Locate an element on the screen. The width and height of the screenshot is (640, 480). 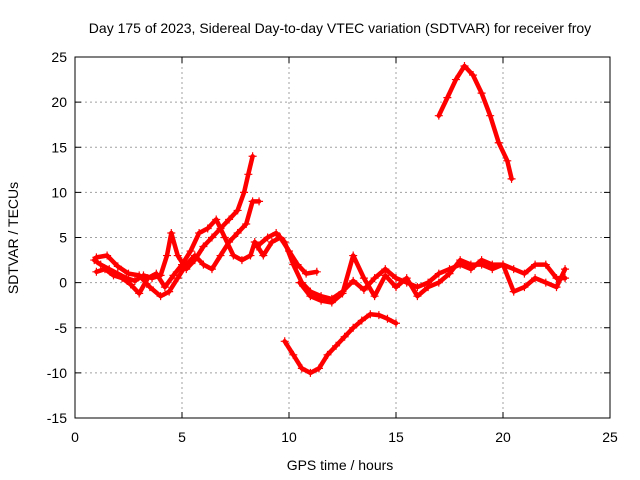
x-tick-label: 0 is located at coordinates (75, 437).